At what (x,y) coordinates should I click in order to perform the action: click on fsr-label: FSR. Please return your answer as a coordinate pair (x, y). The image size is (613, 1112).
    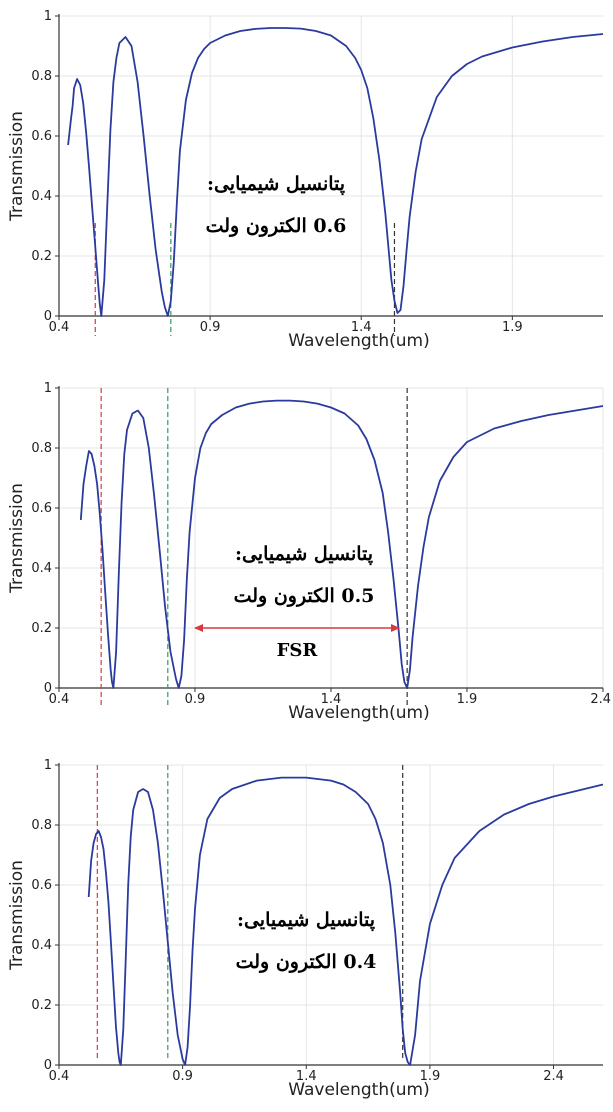
    Looking at the image, I should click on (298, 650).